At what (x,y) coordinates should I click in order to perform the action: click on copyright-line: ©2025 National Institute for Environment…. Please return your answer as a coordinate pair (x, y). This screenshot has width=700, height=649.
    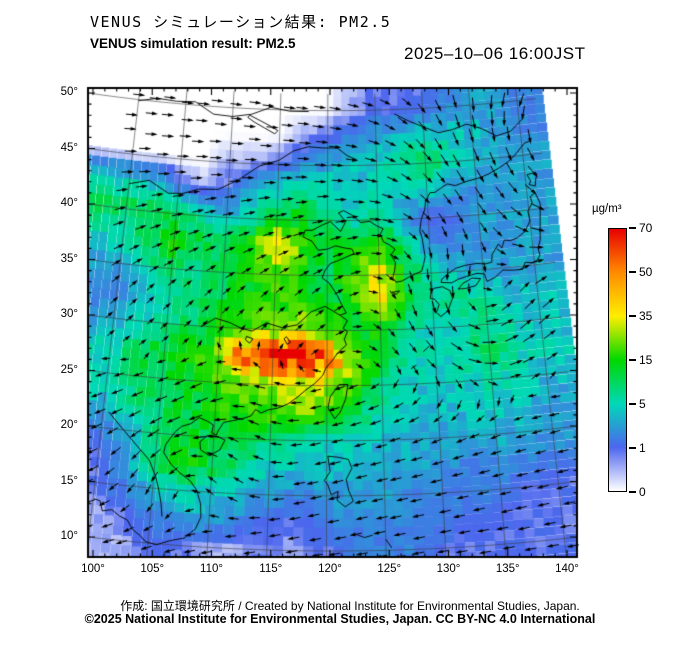
    Looking at the image, I should click on (340, 619).